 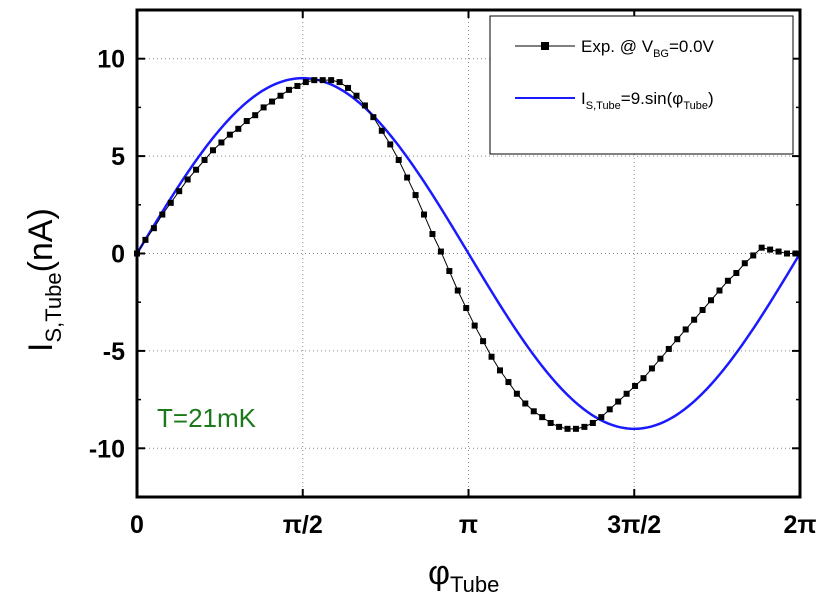 I want to click on legend-box, so click(x=641, y=85).